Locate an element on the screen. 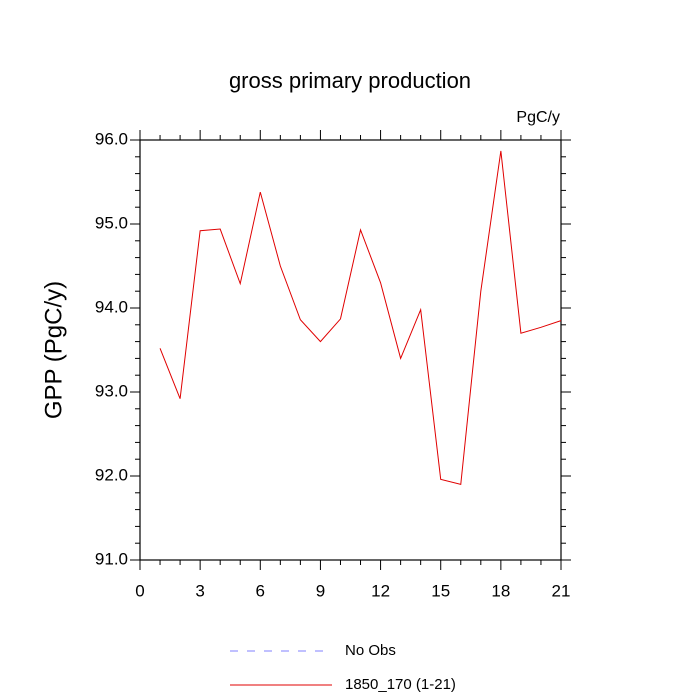 This screenshot has height=700, width=700. y-axis-label: GPP (PgC/y) is located at coordinates (53, 350).